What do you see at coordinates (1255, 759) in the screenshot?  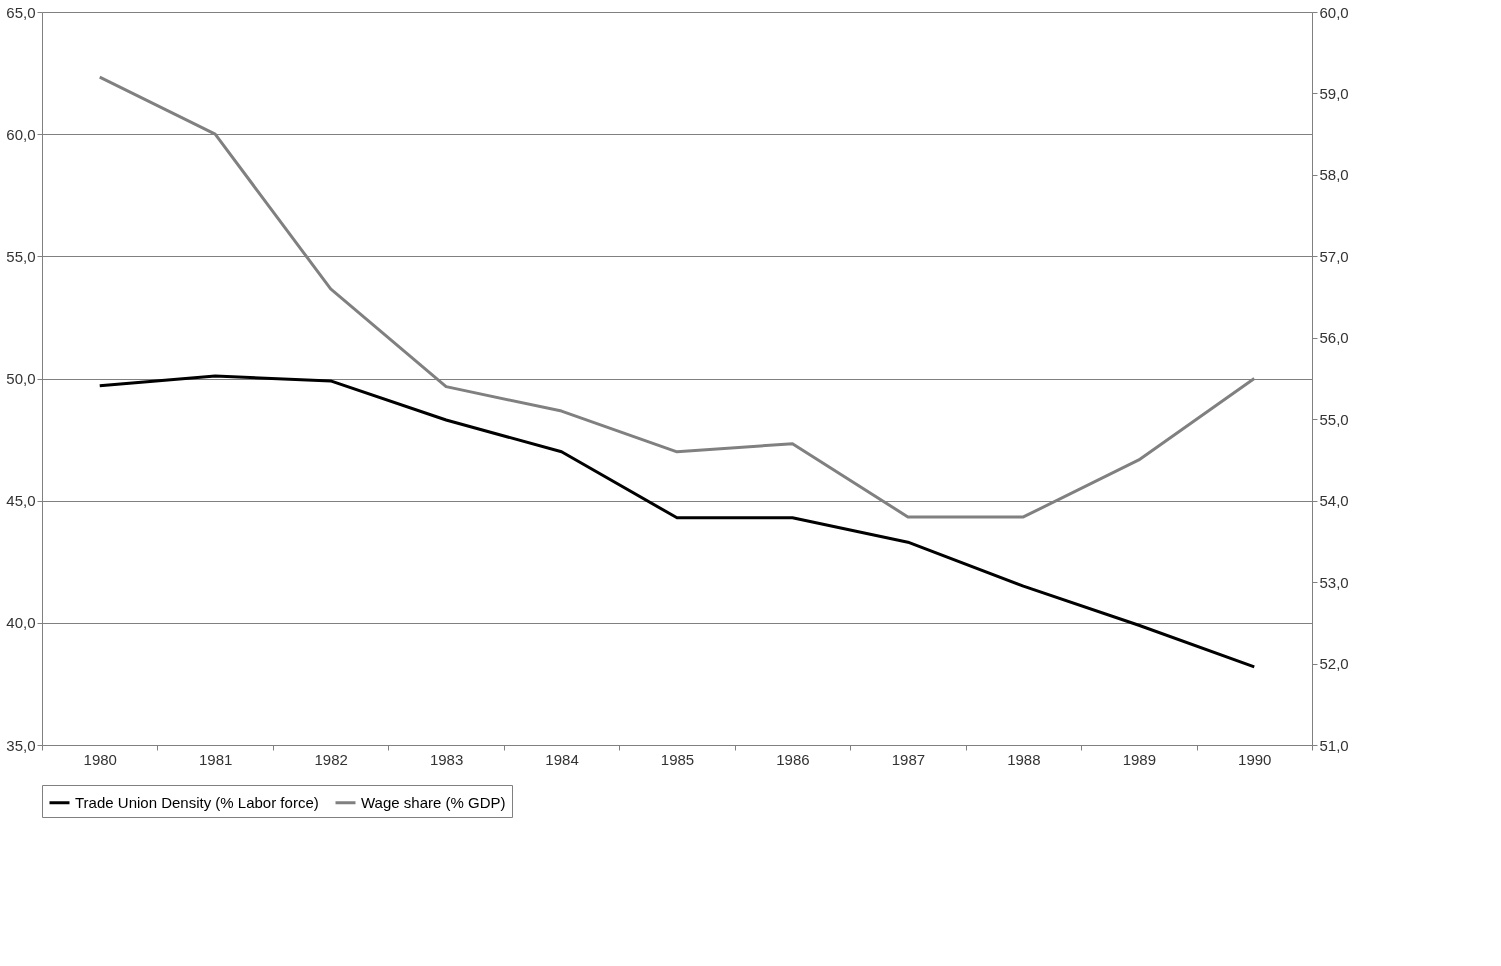 I see `x-tick-label: 1990` at bounding box center [1255, 759].